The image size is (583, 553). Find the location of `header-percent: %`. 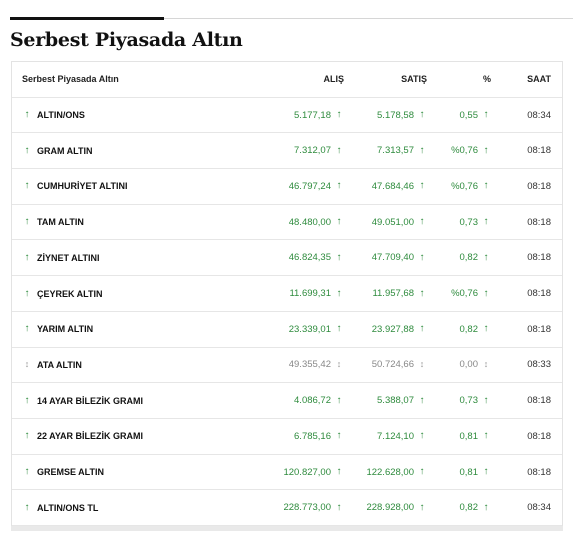

header-percent: % is located at coordinates (486, 79).